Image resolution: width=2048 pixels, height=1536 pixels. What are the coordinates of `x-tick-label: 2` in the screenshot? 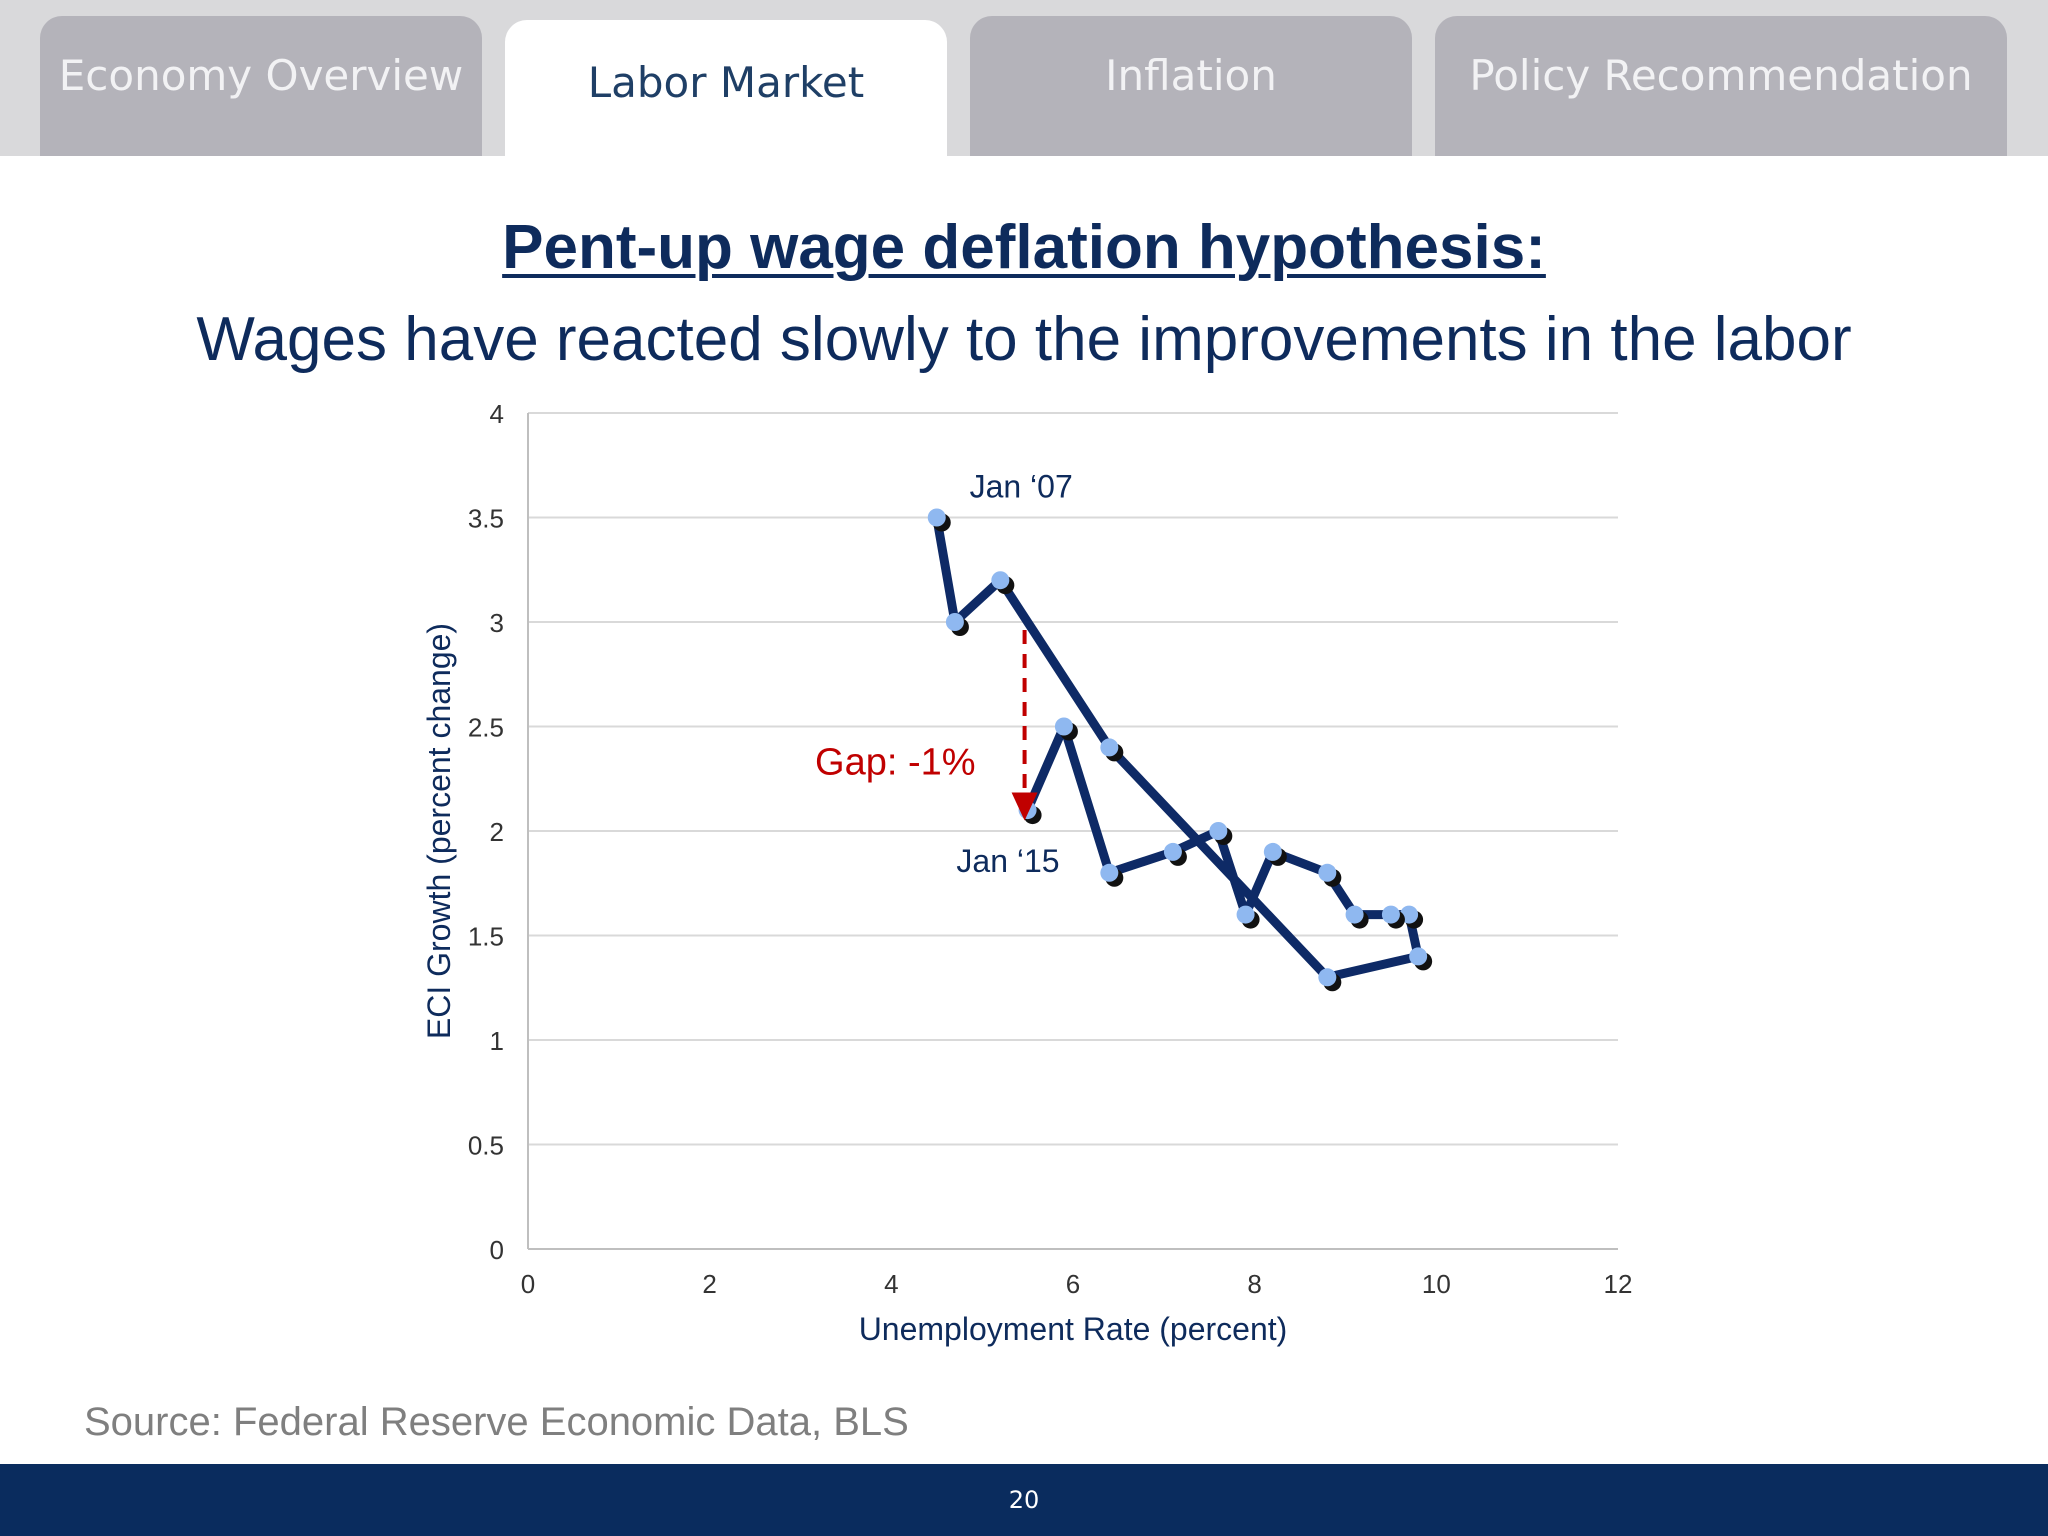 It's located at (709, 1284).